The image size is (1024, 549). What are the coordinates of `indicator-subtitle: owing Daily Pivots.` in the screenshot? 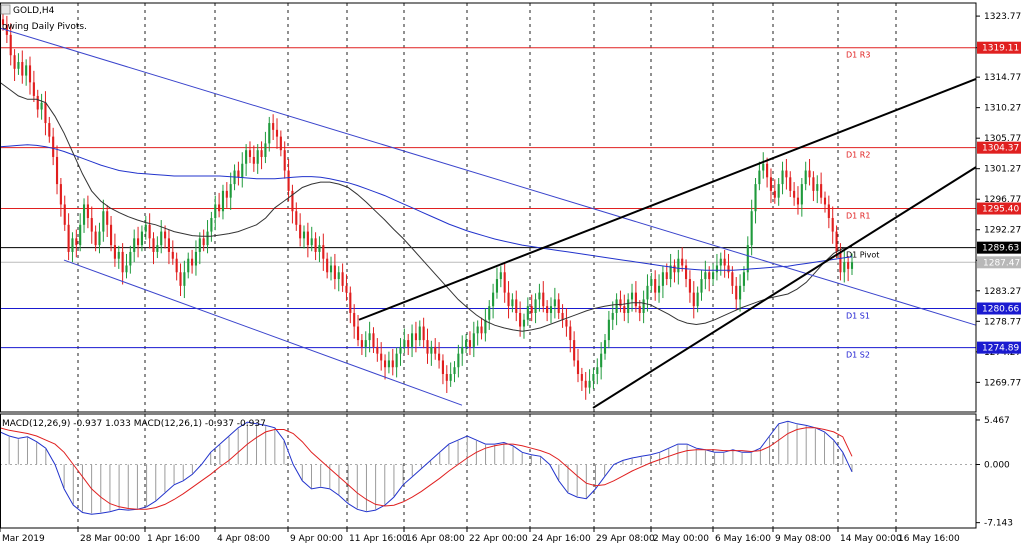 It's located at (44, 27).